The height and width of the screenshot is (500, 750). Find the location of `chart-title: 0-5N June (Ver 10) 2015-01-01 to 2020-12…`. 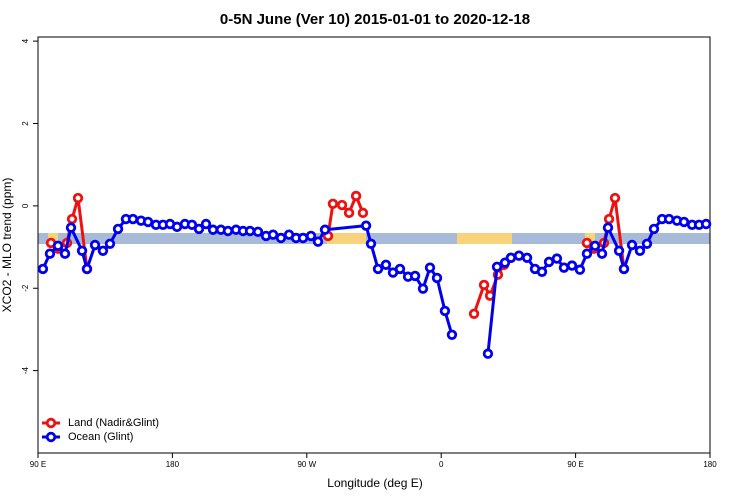

chart-title: 0-5N June (Ver 10) 2015-01-01 to 2020-12… is located at coordinates (375, 19).